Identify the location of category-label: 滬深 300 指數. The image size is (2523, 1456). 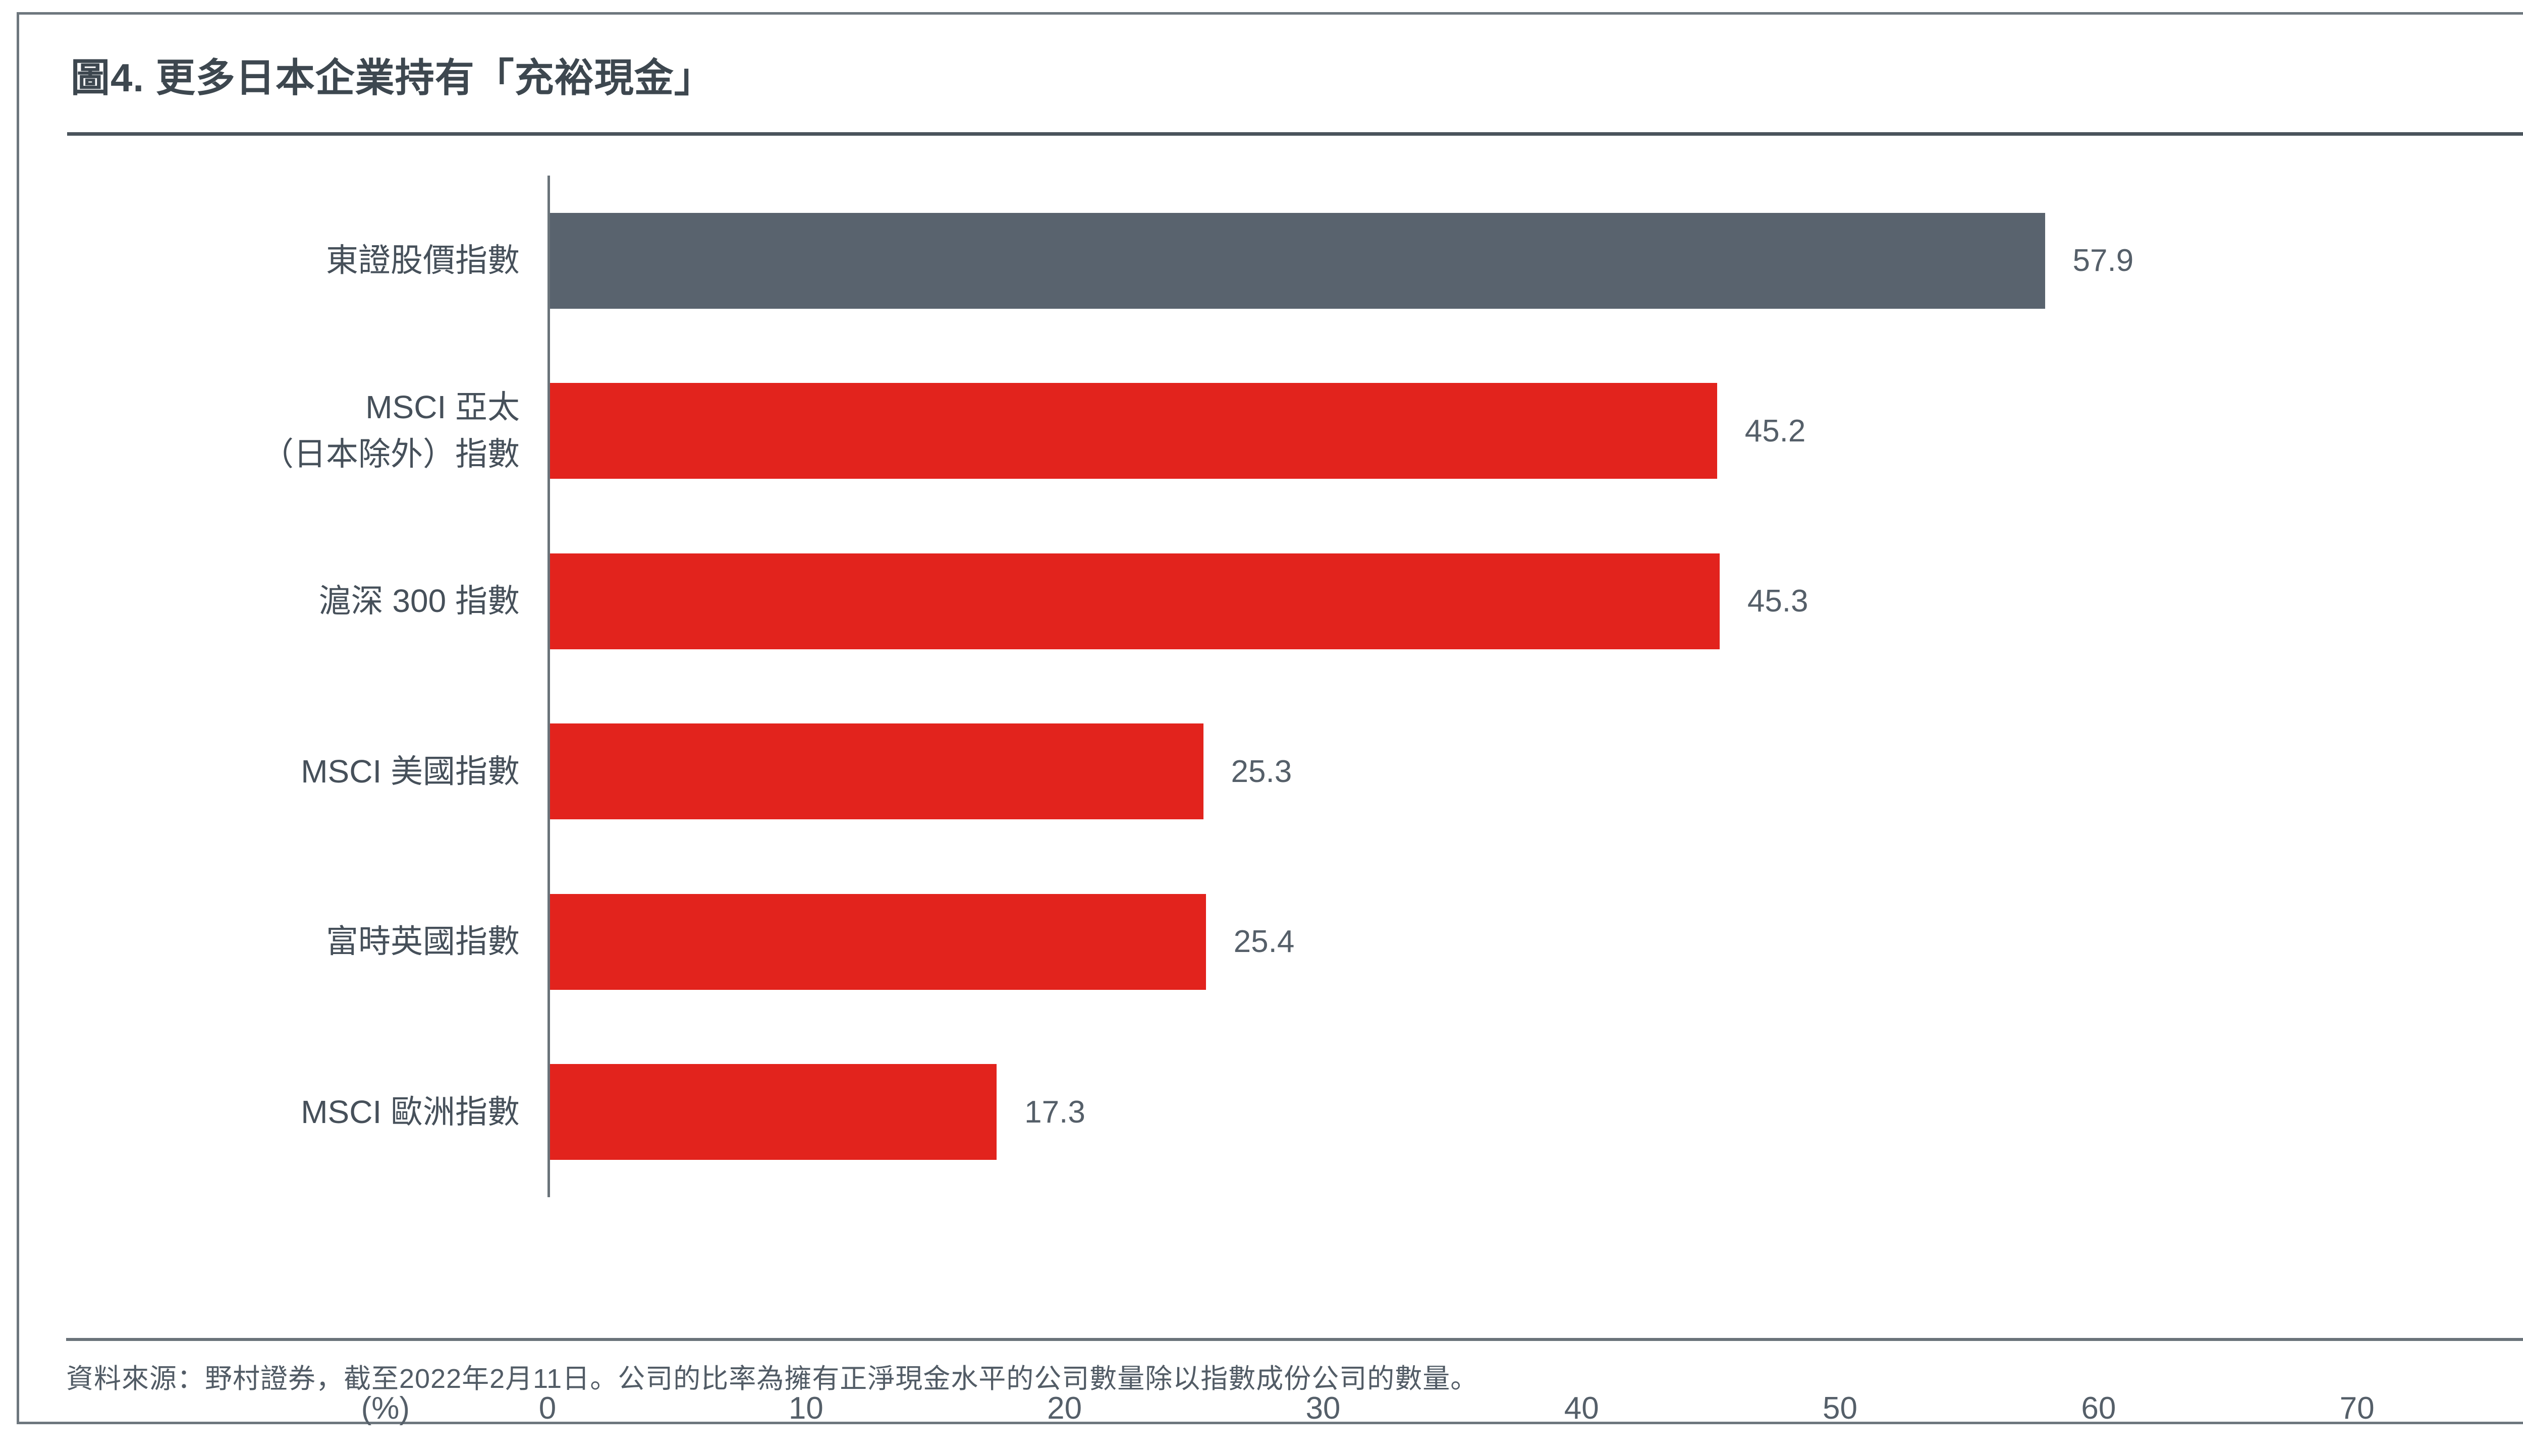
(419, 601).